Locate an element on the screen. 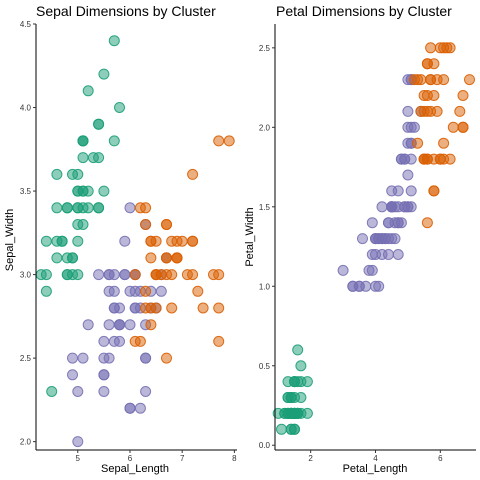 This screenshot has height=480, width=480. petal-y-tick-label: 0.0 is located at coordinates (265, 445).